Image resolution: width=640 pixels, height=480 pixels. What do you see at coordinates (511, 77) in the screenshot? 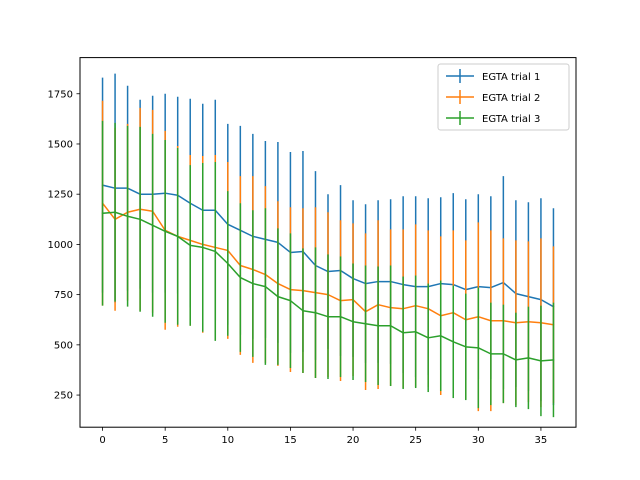
I see `legend-label: EGTA trial 1` at bounding box center [511, 77].